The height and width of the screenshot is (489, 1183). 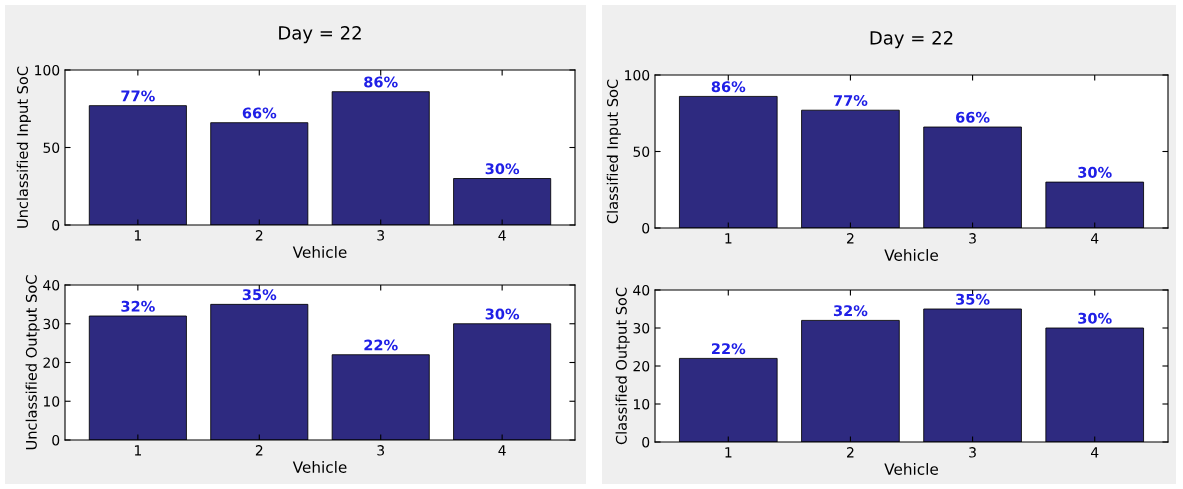 I want to click on y-axis-title: Classified Output SoC, so click(x=622, y=366).